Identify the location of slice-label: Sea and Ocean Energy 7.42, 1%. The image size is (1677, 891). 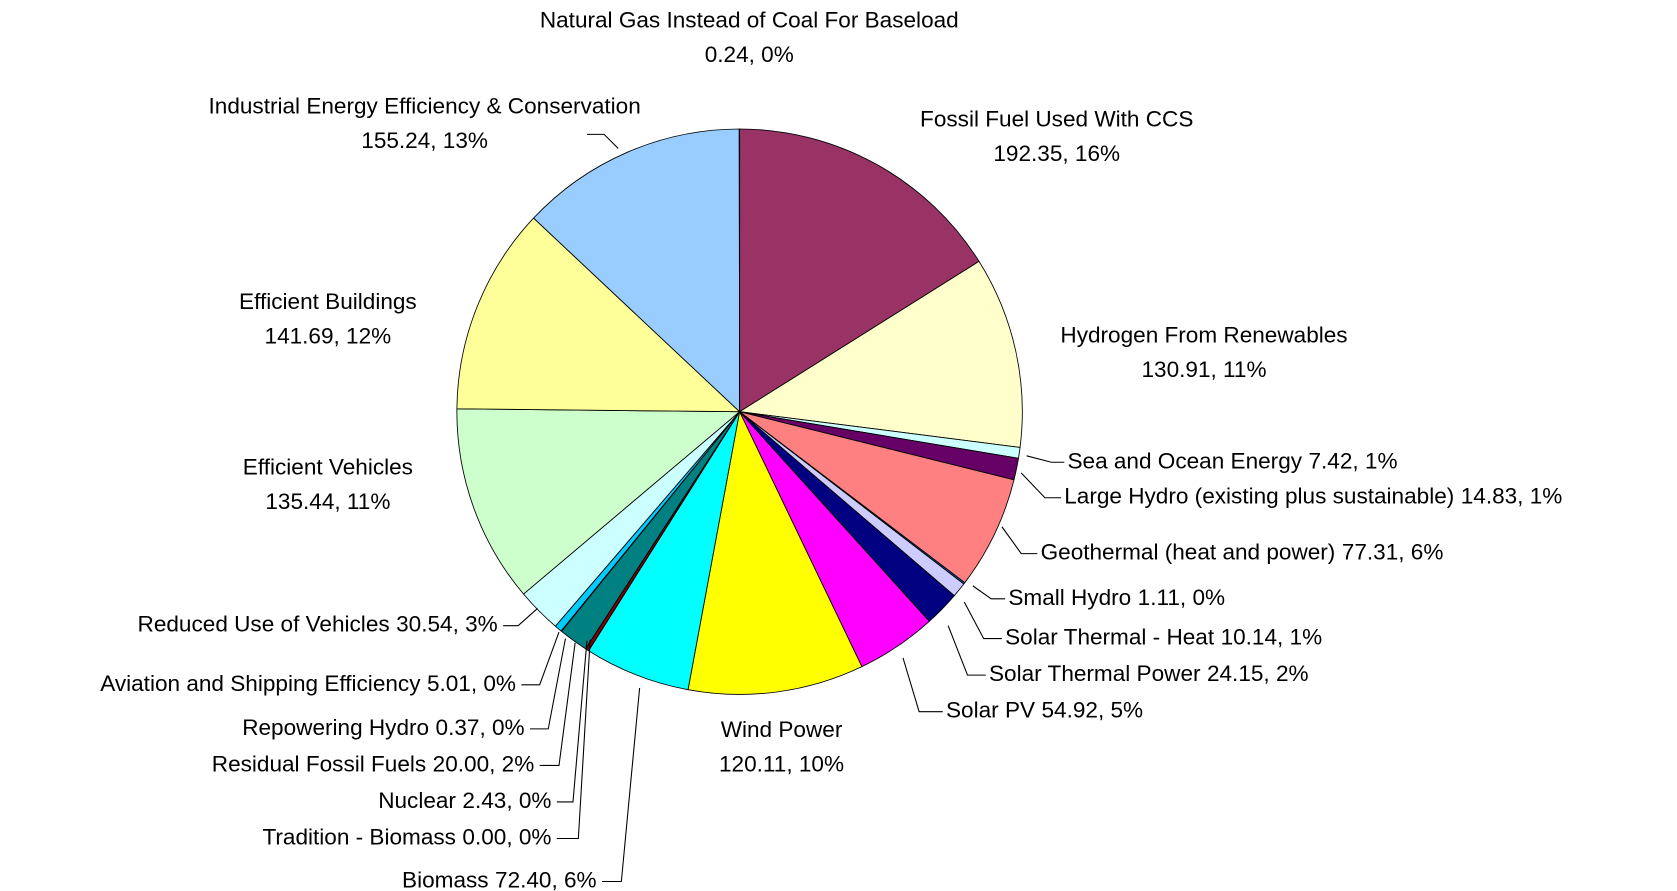
(1232, 460).